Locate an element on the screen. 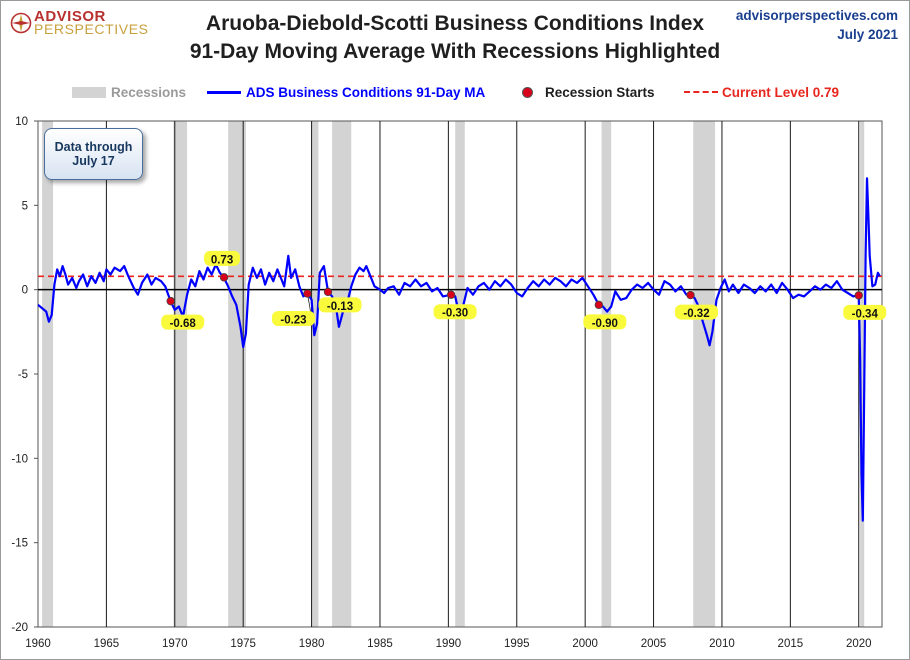  x-tick-label-2000: 2000 is located at coordinates (585, 644).